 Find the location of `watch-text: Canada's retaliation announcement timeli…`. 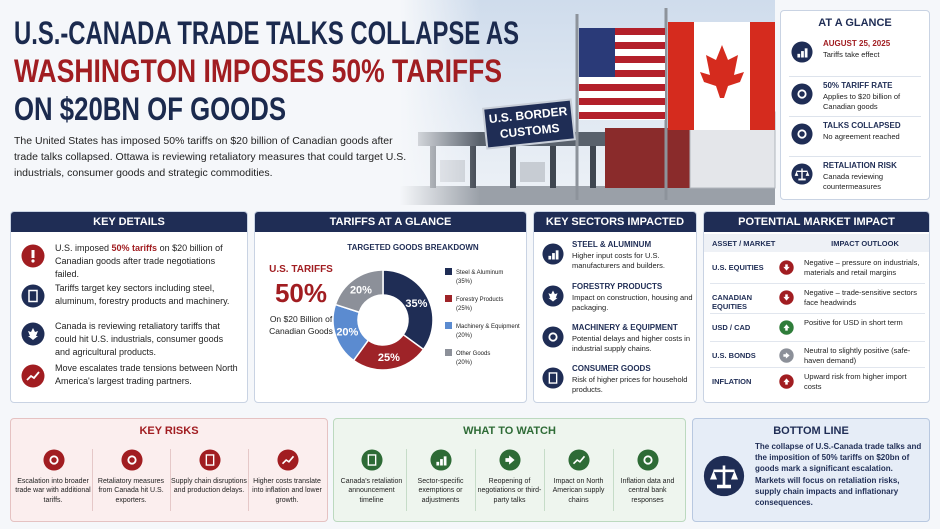

watch-text: Canada's retaliation announcement timeli… is located at coordinates (371, 491).